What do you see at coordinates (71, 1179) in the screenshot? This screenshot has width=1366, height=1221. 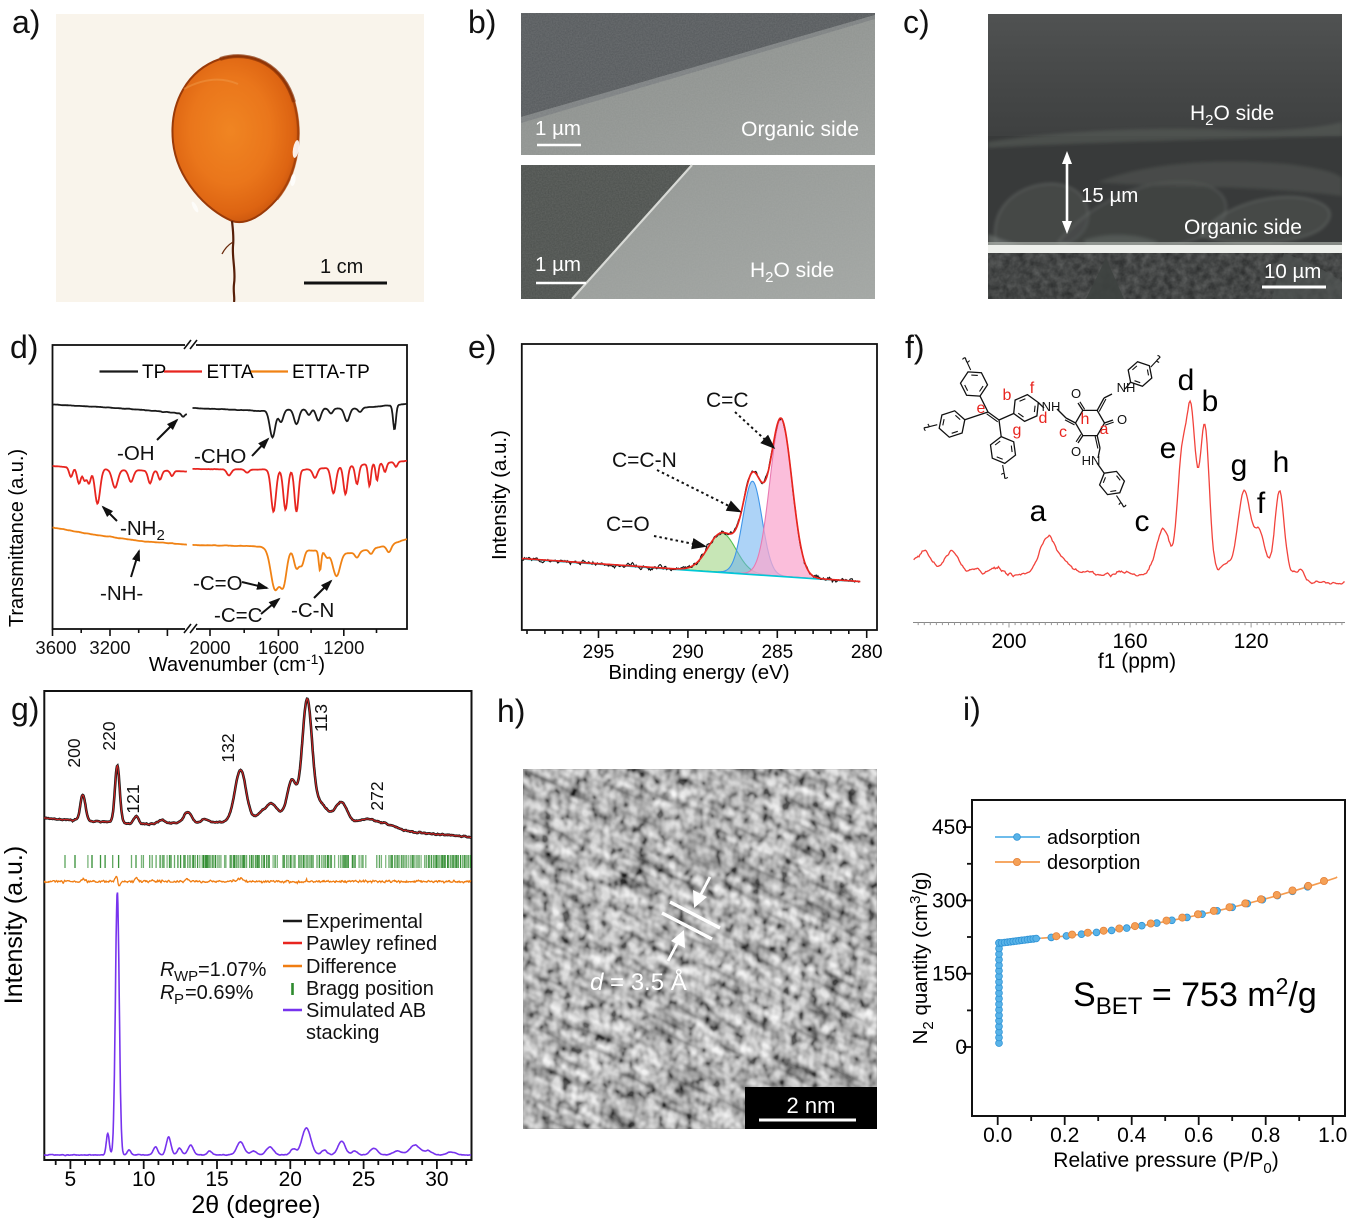 I see `svg-text: 5` at bounding box center [71, 1179].